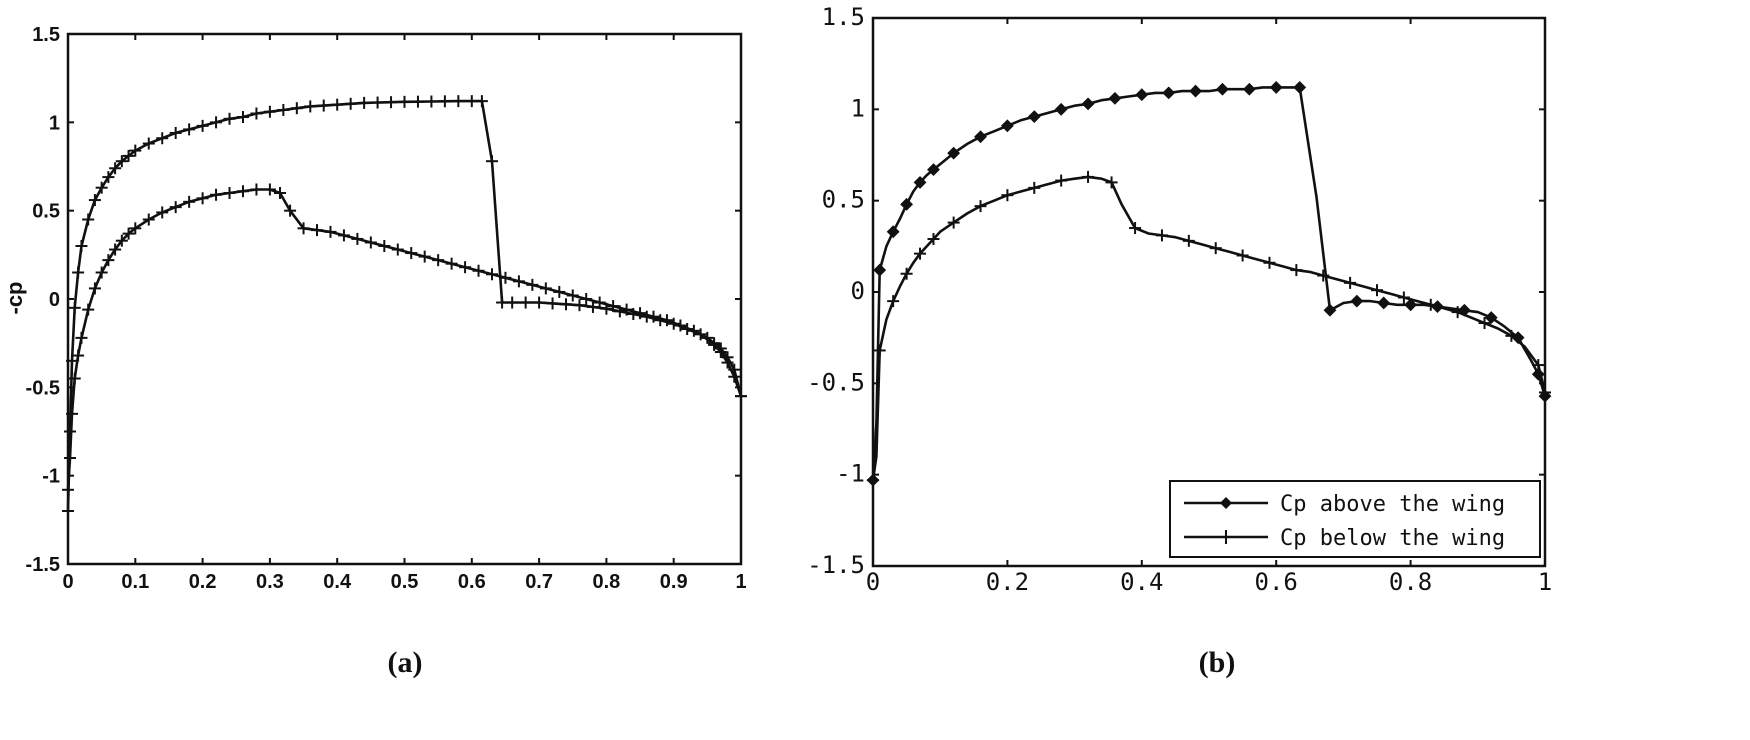 This screenshot has height=740, width=1750. Describe the element at coordinates (1392, 538) in the screenshot. I see `legend-label-below: Cp below the wing` at that location.